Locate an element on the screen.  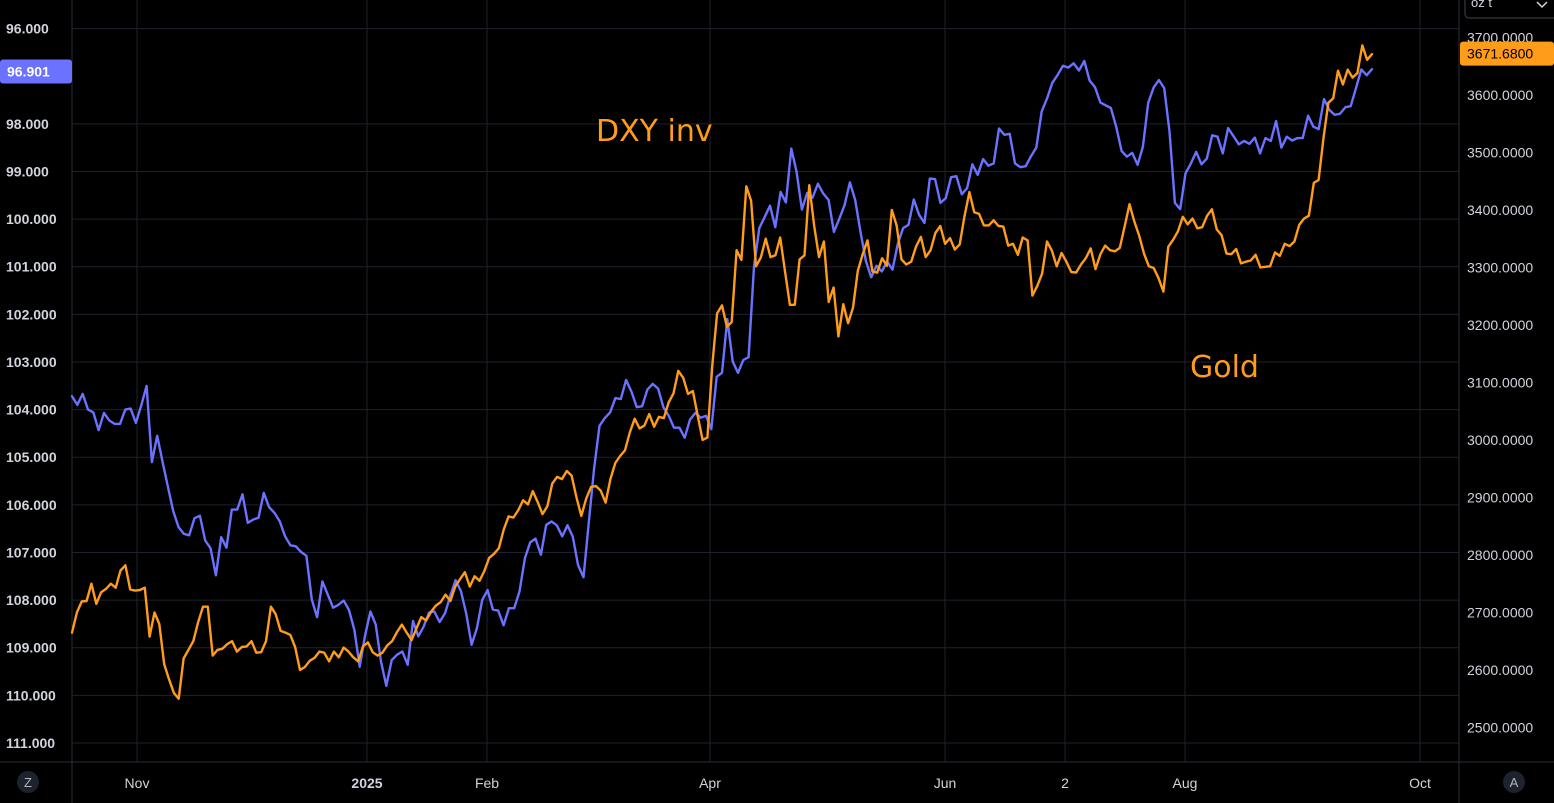
right-tick-label: 3100.0000 is located at coordinates (1500, 382).